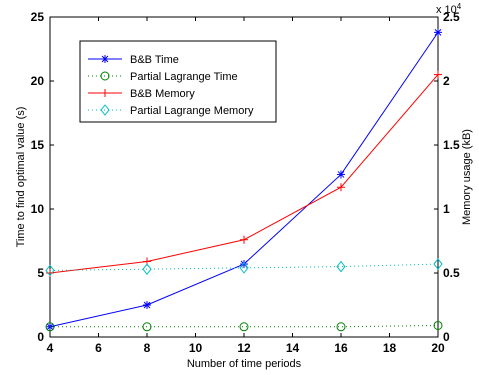 This screenshot has height=375, width=479. What do you see at coordinates (390, 348) in the screenshot?
I see `x-tick-label: 18` at bounding box center [390, 348].